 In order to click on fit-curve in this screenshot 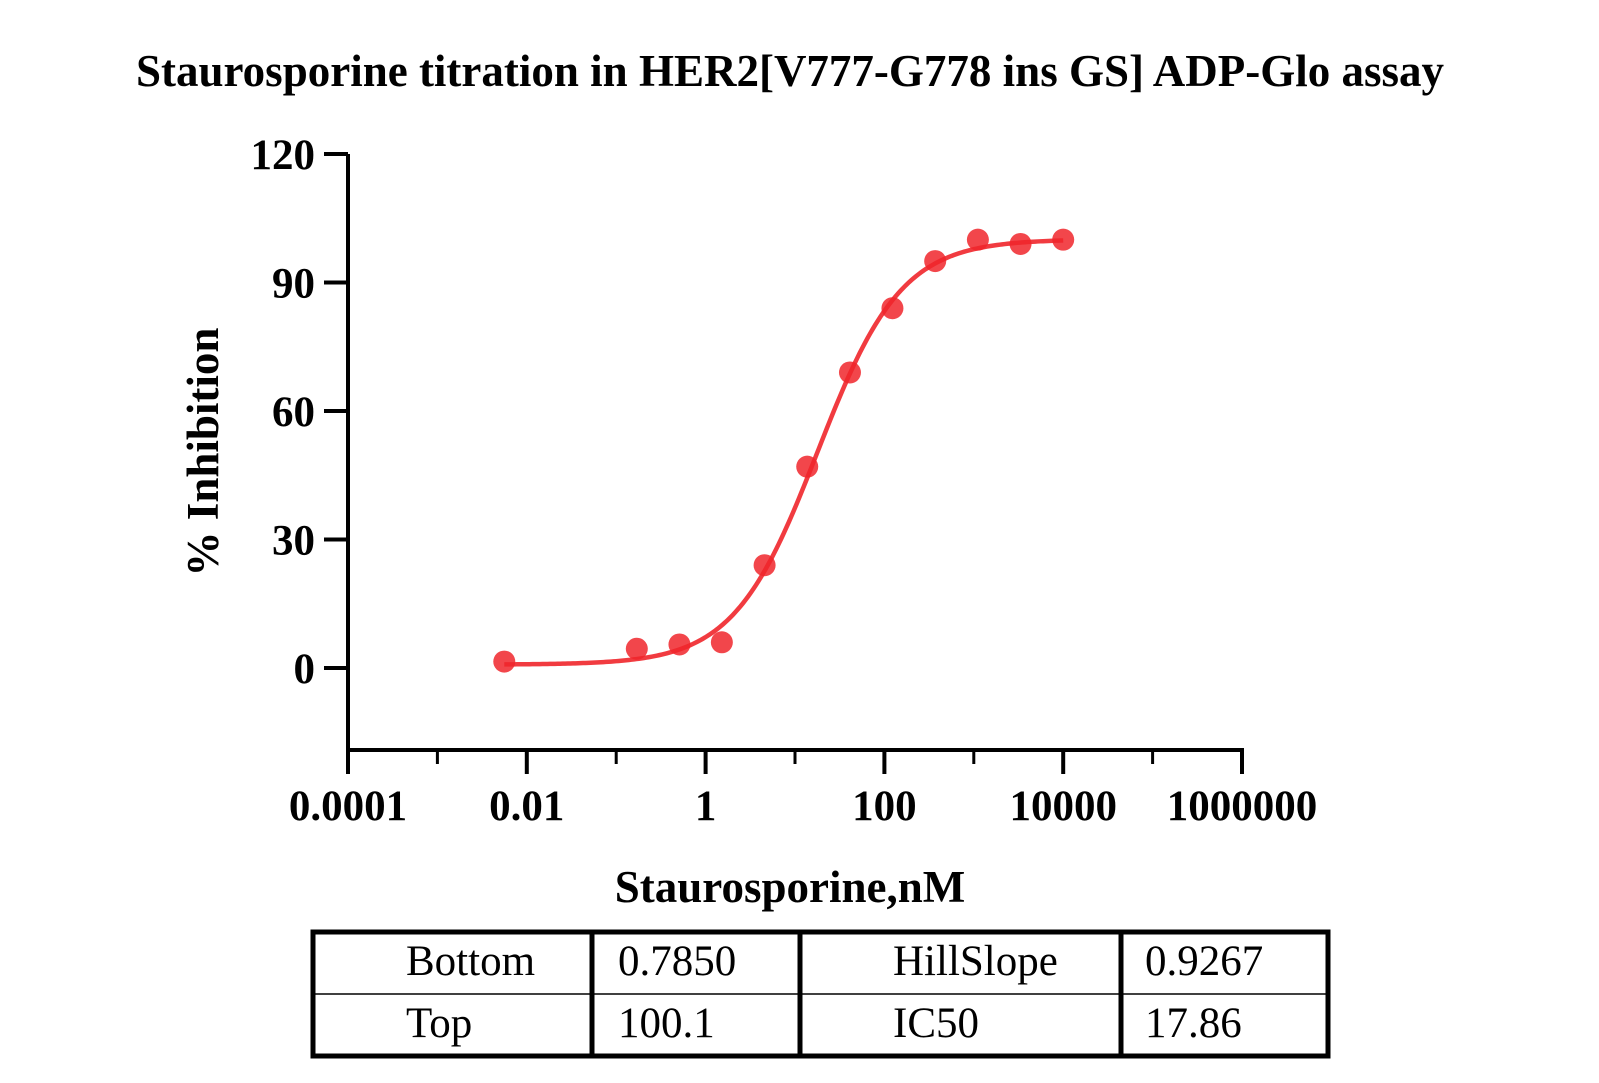, I will do `click(784, 452)`.